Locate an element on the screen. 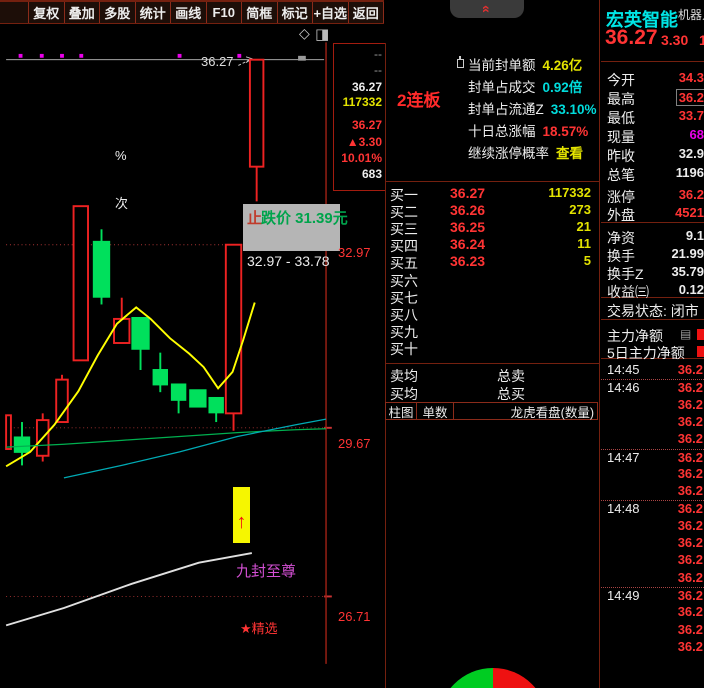 The height and width of the screenshot is (688, 704). limit-info-value: 0.92倍 is located at coordinates (562, 87).